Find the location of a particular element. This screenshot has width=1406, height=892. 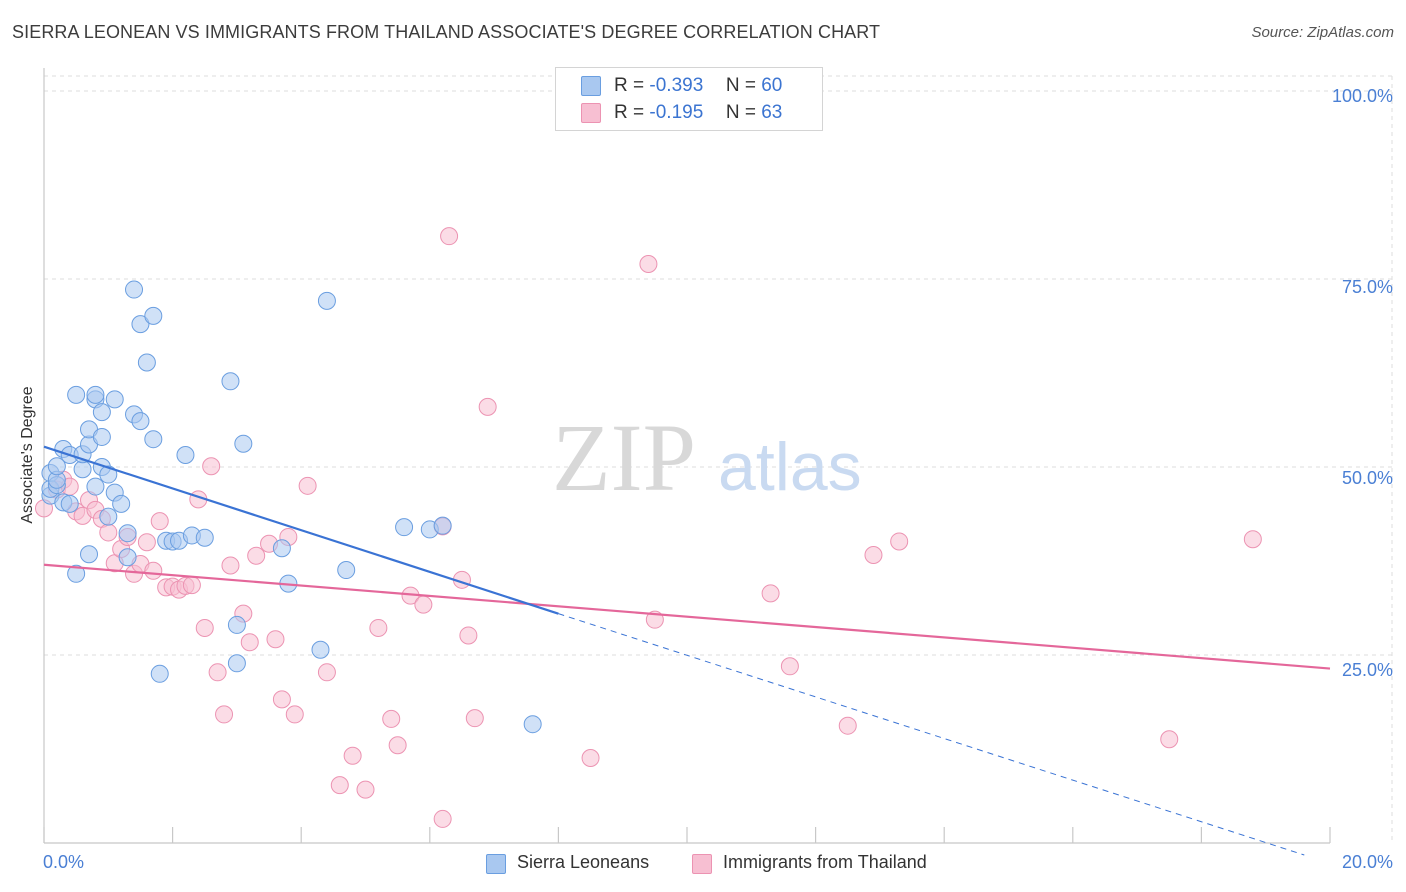

legend-r-value-1: -0.393 is located at coordinates (676, 85).